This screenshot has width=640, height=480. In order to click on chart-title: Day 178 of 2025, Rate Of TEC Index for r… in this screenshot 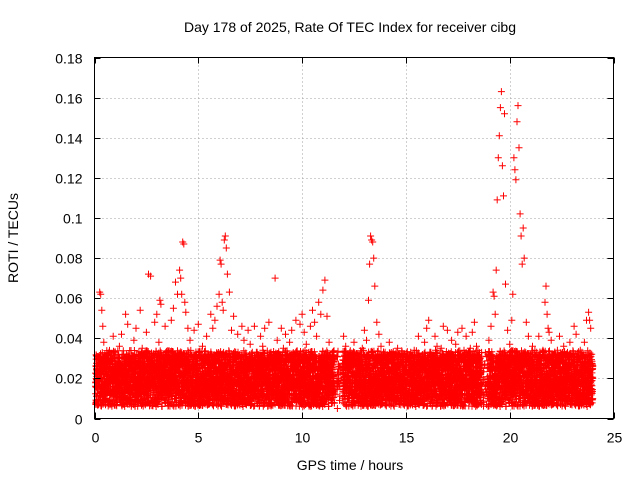, I will do `click(350, 27)`.